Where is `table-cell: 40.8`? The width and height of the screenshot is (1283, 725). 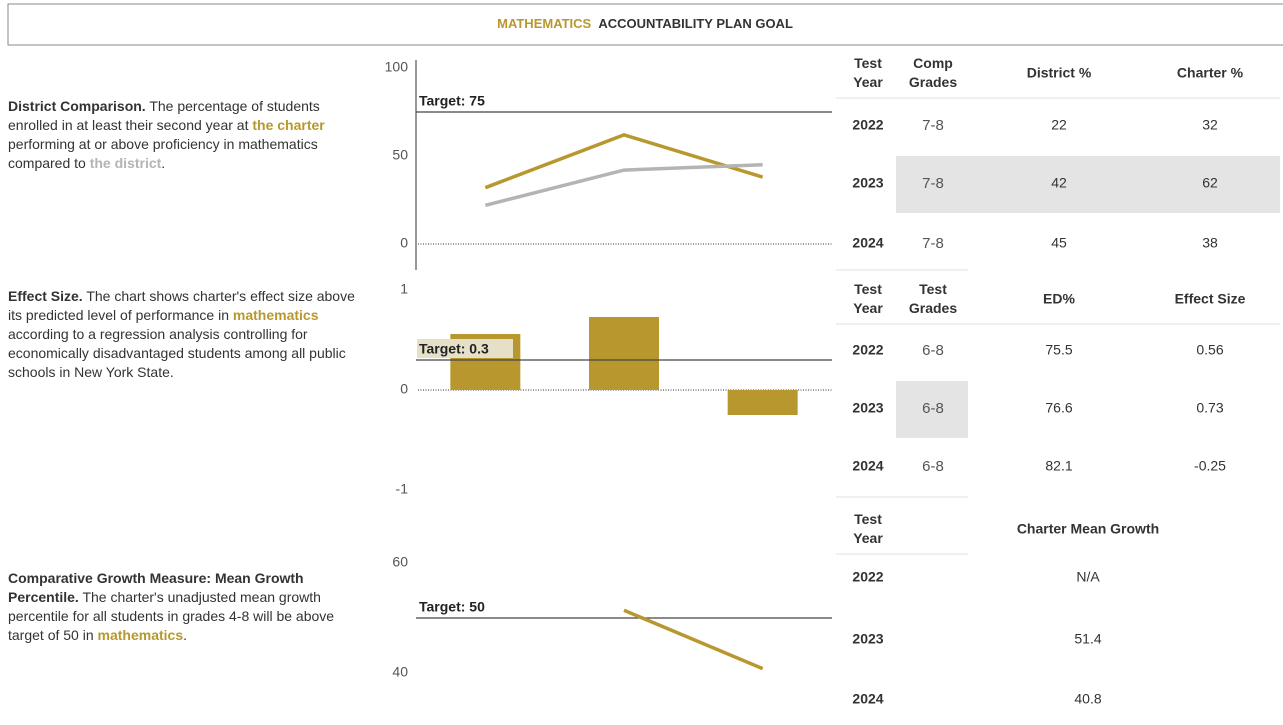 table-cell: 40.8 is located at coordinates (1087, 699).